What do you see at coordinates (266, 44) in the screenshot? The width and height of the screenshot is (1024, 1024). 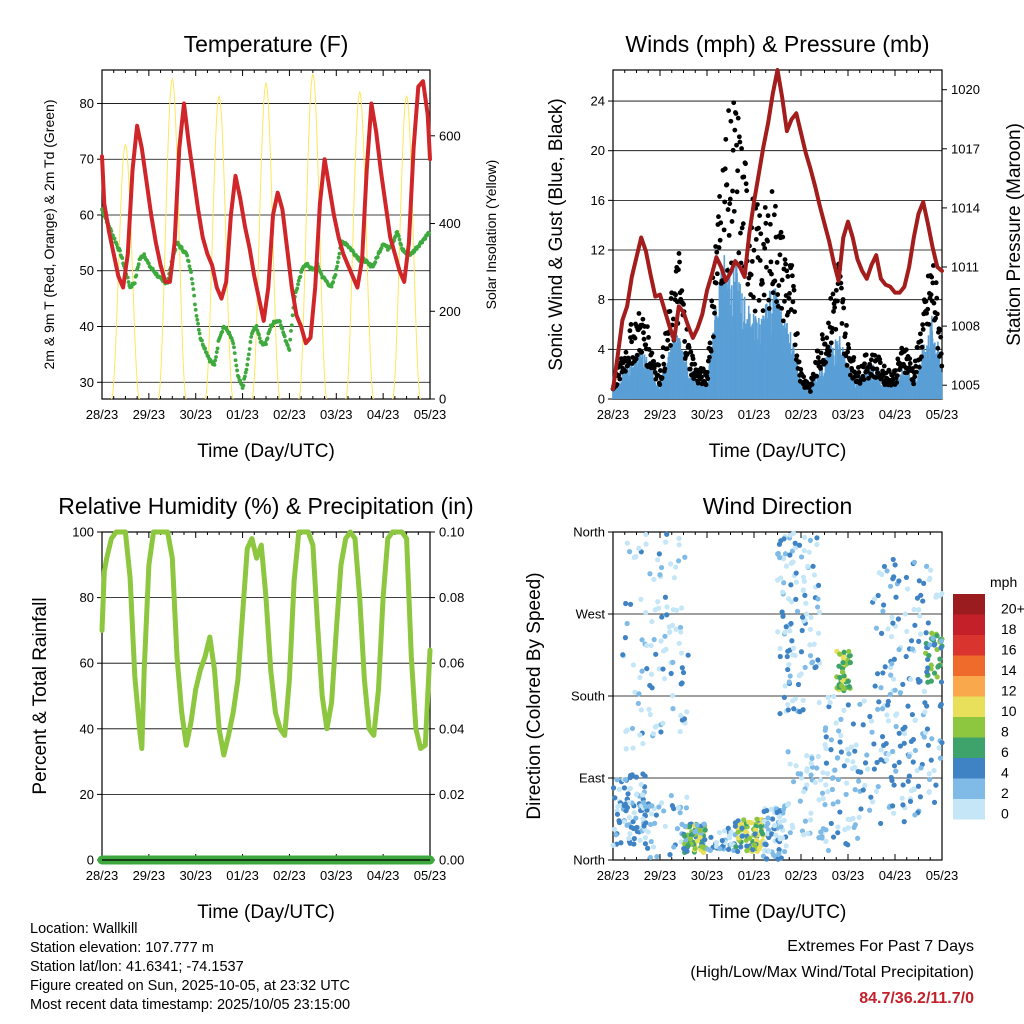 I see `panel-title: Temperature (F)` at bounding box center [266, 44].